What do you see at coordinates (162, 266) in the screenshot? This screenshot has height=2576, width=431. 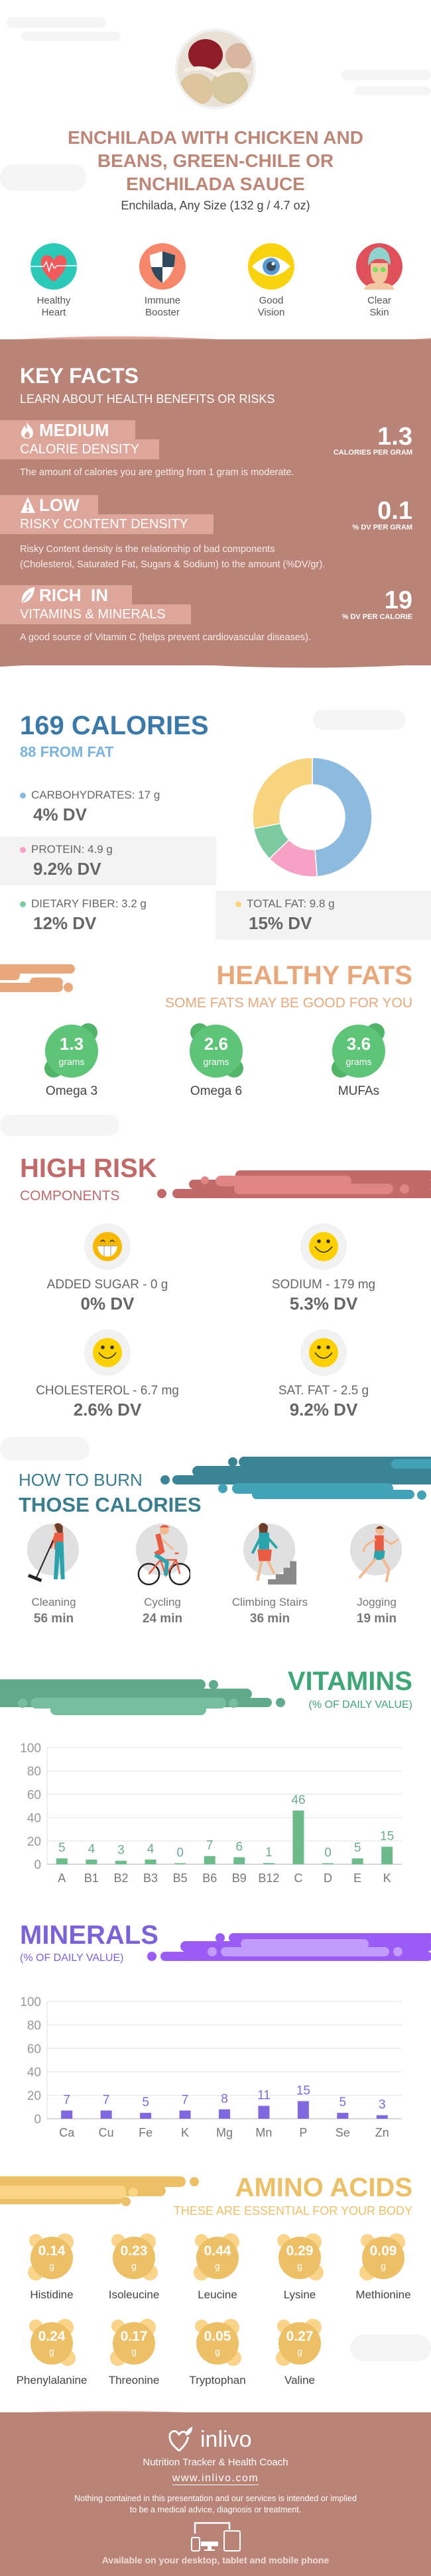 I see `shield-icon` at bounding box center [162, 266].